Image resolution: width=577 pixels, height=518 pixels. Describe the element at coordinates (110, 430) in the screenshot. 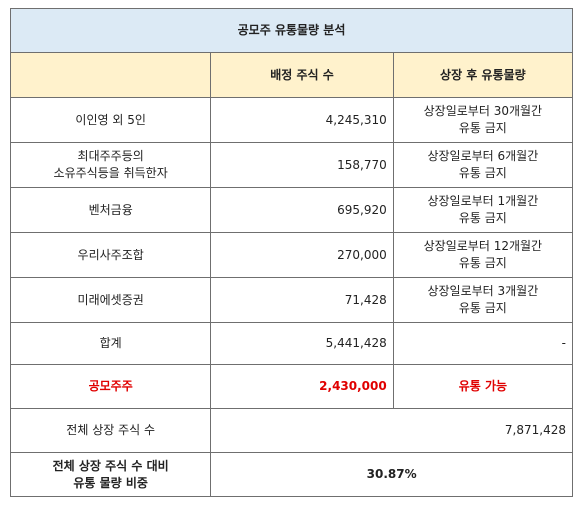

I see `listed-label-cell: 전체 상장 주식 수` at that location.